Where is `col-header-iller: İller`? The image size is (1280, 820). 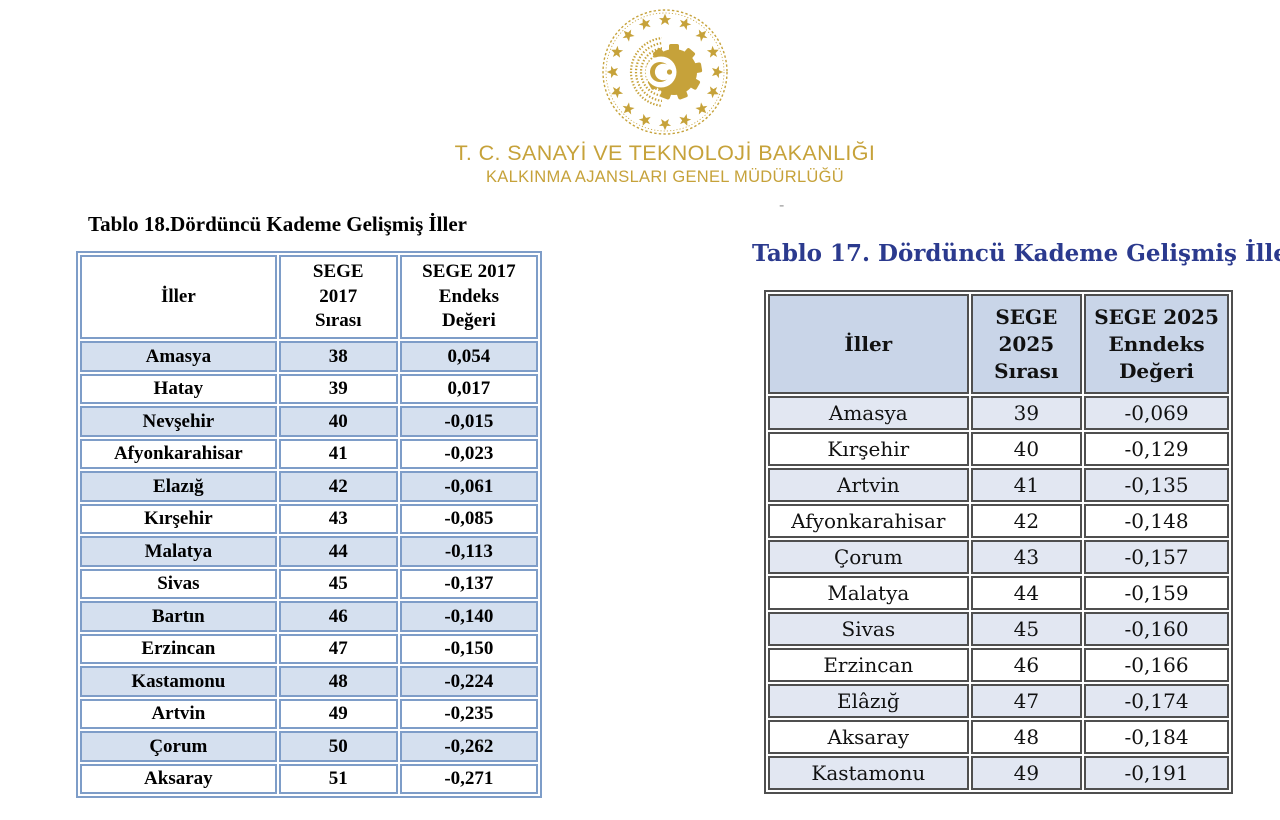
col-header-iller: İller is located at coordinates (178, 297).